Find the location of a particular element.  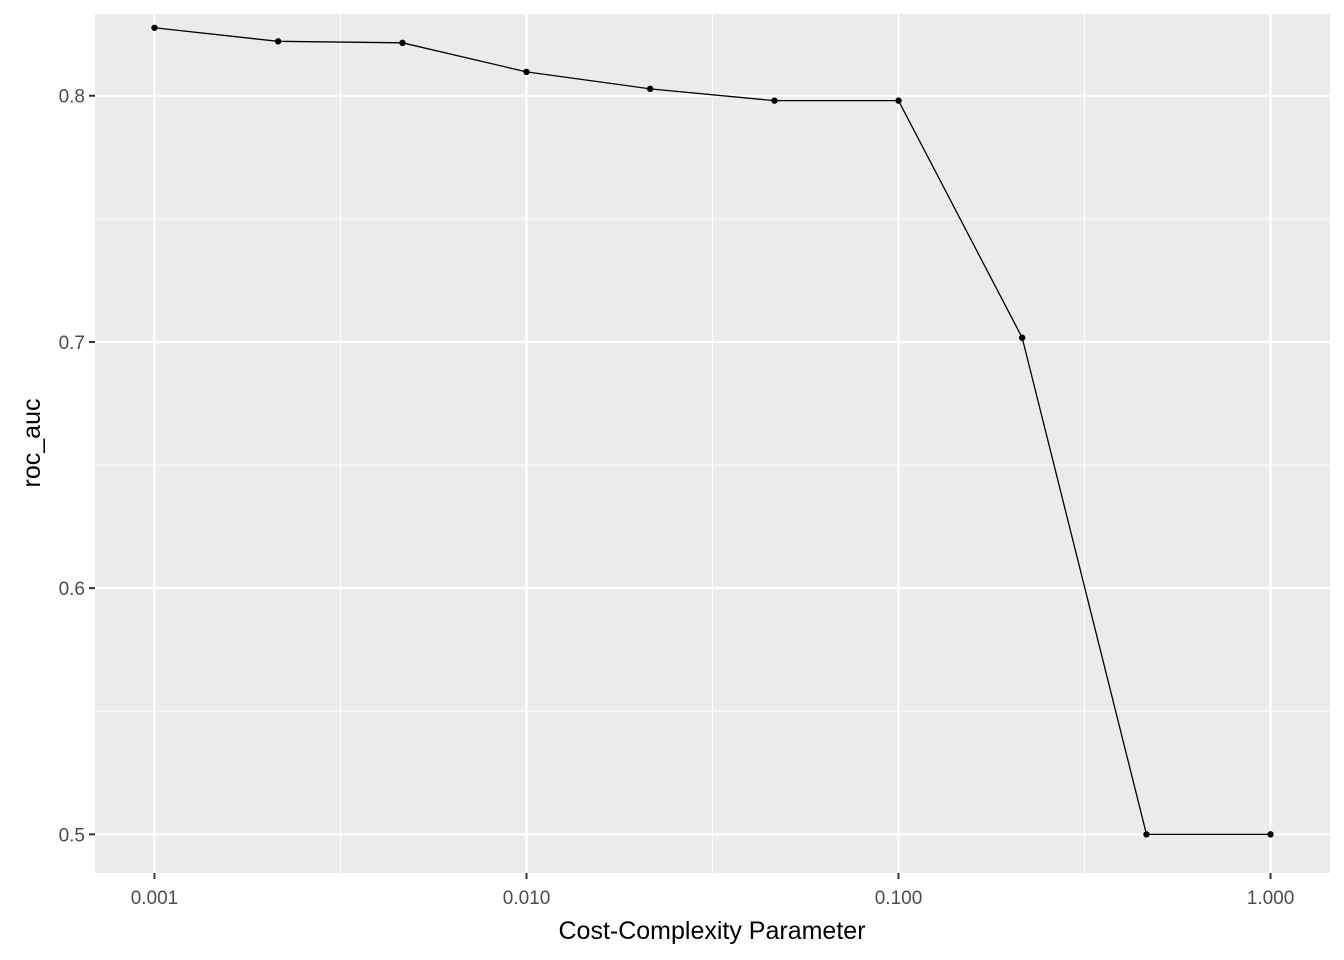

y-tick-label: 0.5 is located at coordinates (72, 835).